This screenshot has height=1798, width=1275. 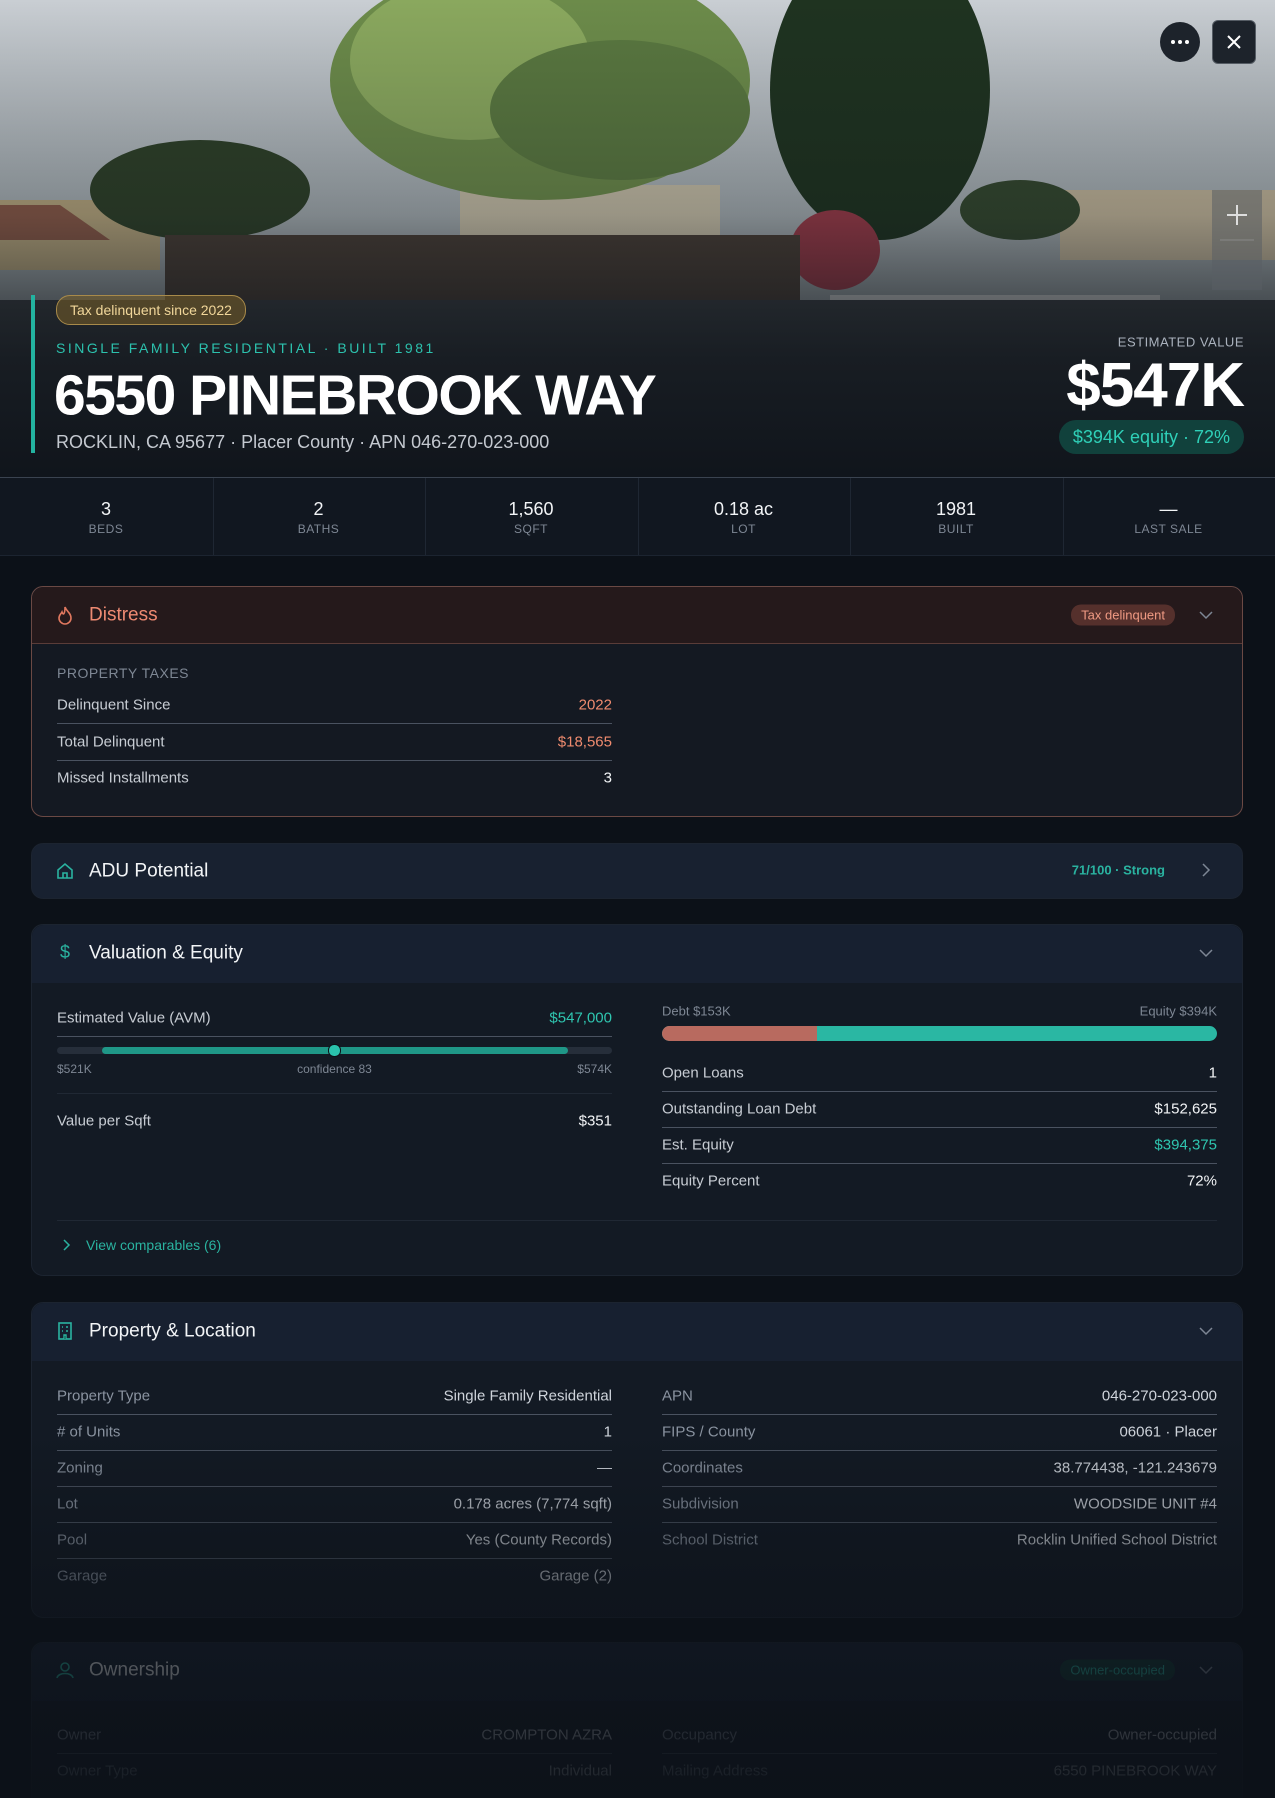 What do you see at coordinates (637, 954) in the screenshot?
I see `valuation-header` at bounding box center [637, 954].